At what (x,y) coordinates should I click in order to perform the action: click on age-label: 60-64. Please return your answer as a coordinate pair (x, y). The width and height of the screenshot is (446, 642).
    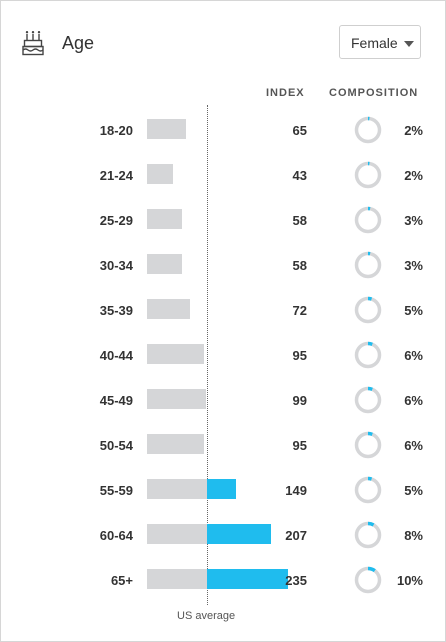
    Looking at the image, I should click on (116, 535).